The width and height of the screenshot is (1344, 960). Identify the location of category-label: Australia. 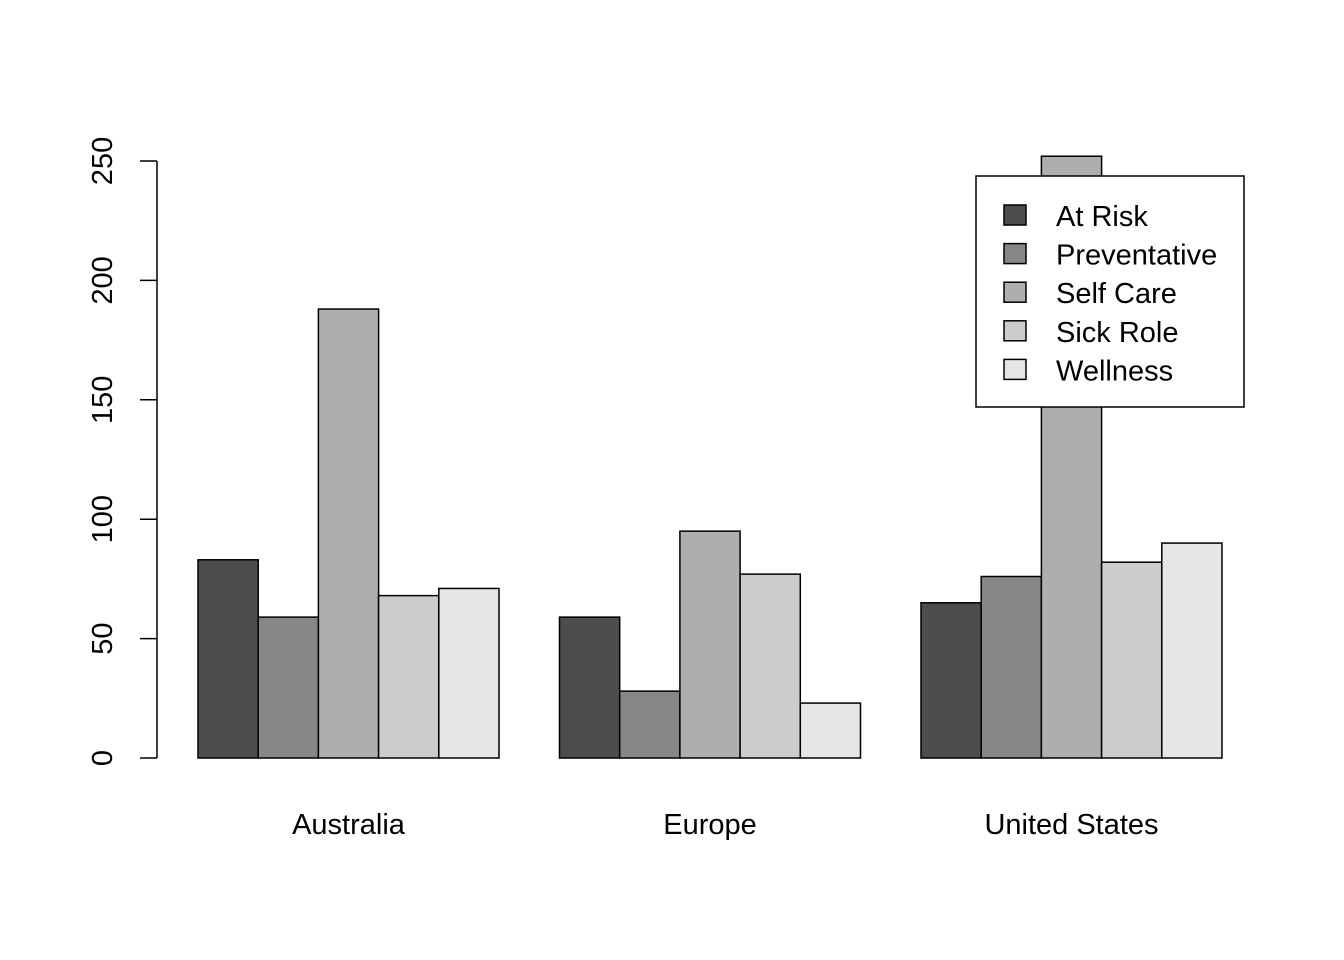
(349, 825).